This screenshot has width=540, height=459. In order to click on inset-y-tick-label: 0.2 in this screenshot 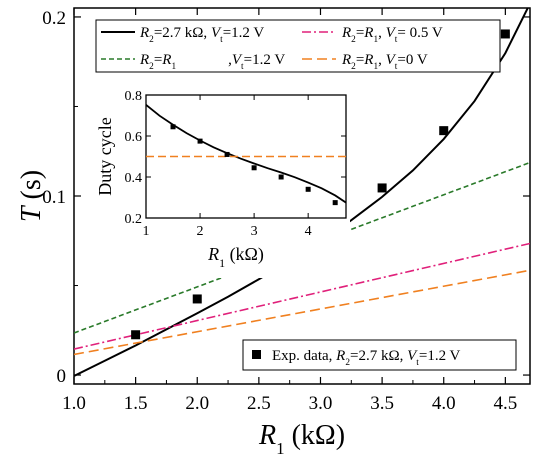, I will do `click(134, 219)`.